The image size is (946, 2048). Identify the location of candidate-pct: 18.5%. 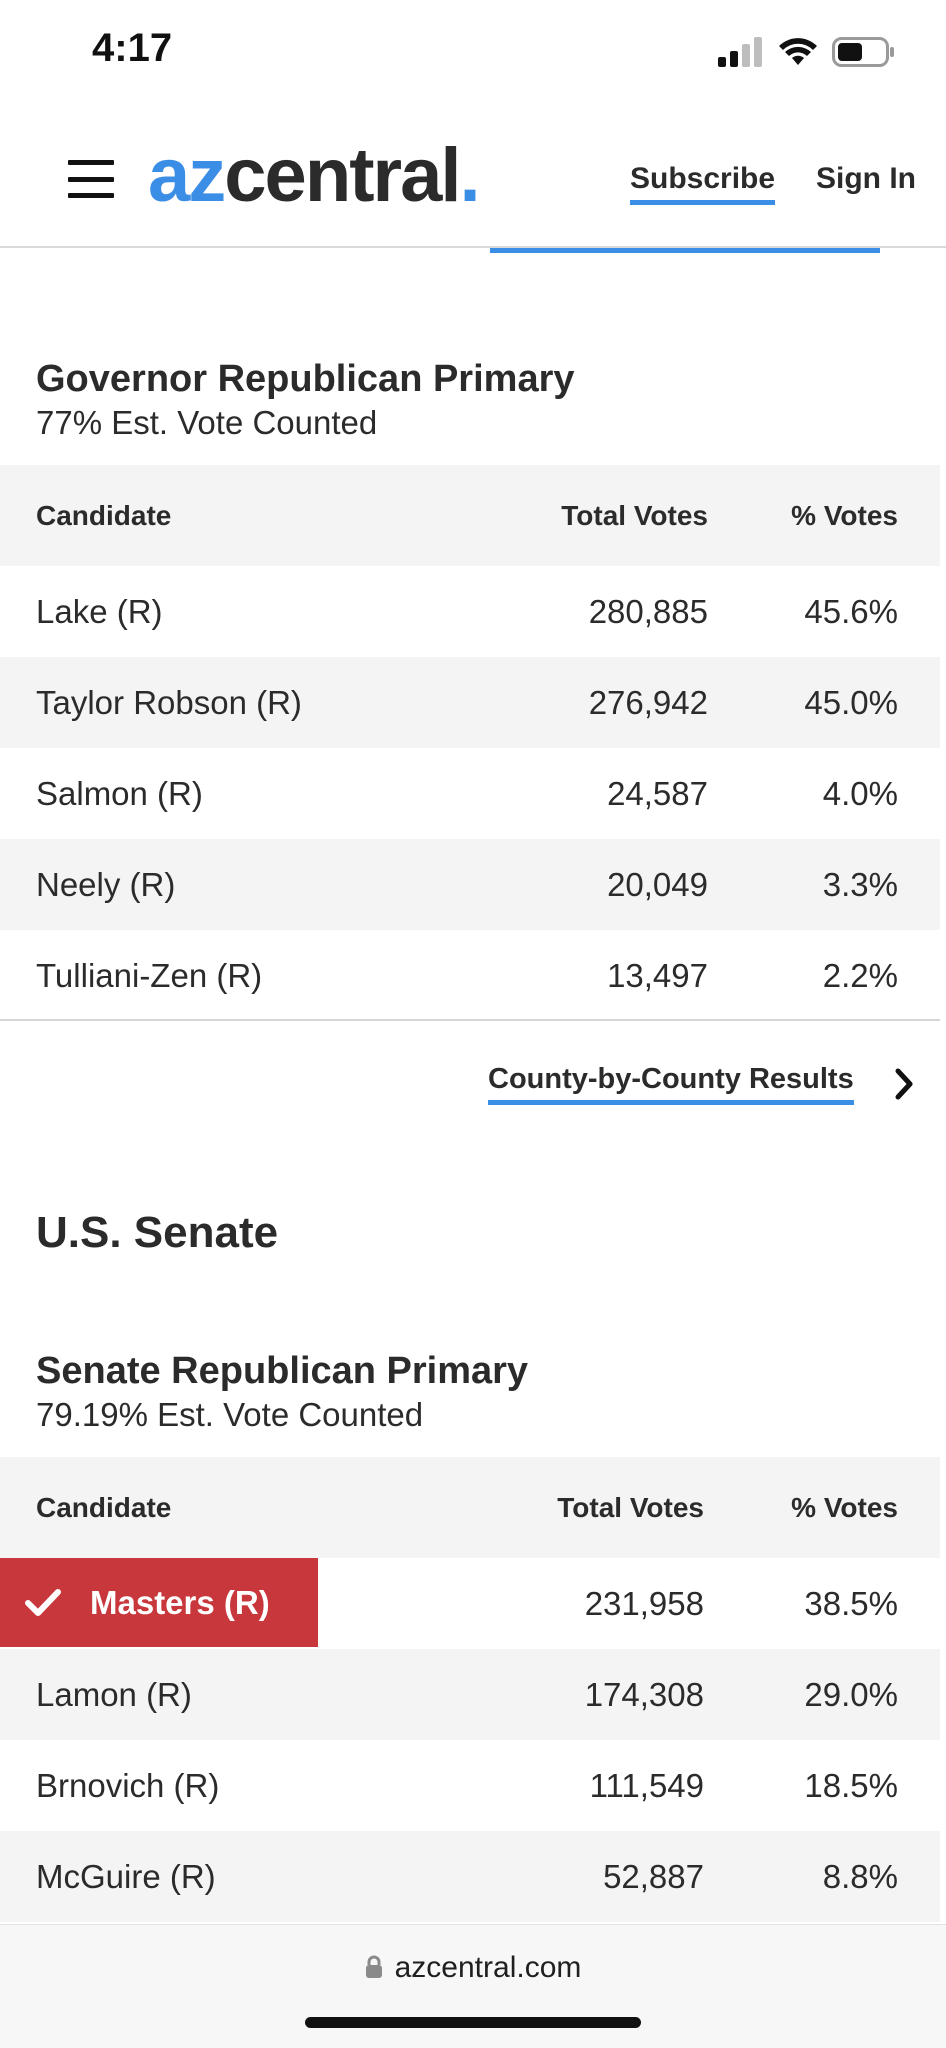
(851, 1785).